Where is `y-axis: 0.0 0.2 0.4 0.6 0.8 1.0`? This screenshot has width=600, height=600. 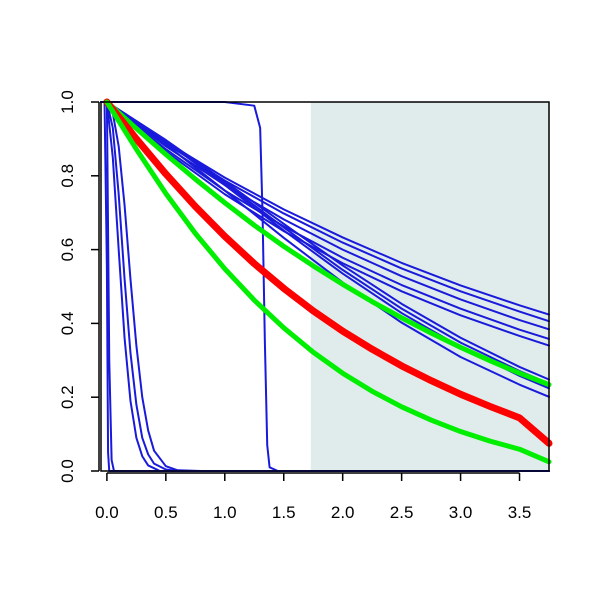 y-axis: 0.0 0.2 0.4 0.6 0.8 1.0 is located at coordinates (79, 286).